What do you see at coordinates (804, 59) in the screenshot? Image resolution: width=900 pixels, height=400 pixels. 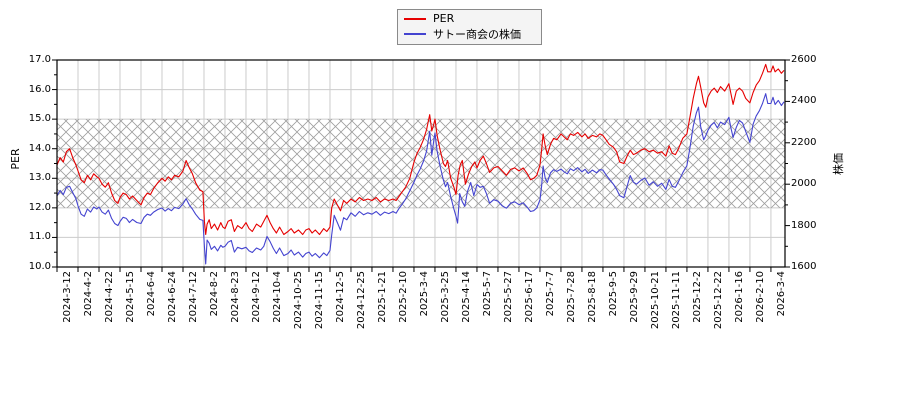 I see `right-axis-tick-label: 2600` at bounding box center [804, 59].